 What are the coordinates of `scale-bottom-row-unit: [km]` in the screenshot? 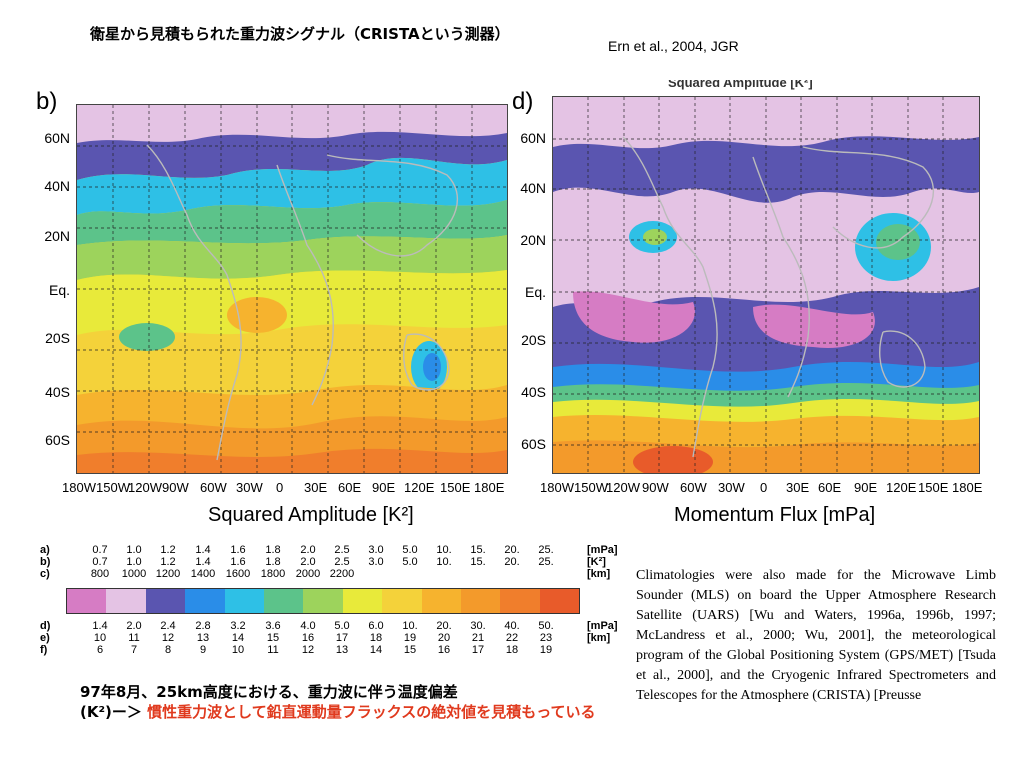 It's located at (599, 638).